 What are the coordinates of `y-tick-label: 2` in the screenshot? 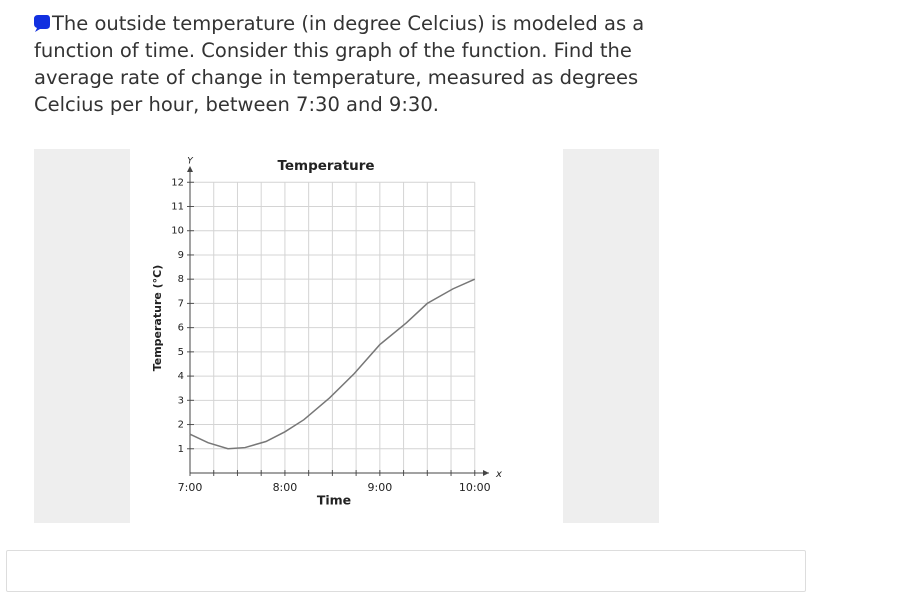 It's located at (181, 425).